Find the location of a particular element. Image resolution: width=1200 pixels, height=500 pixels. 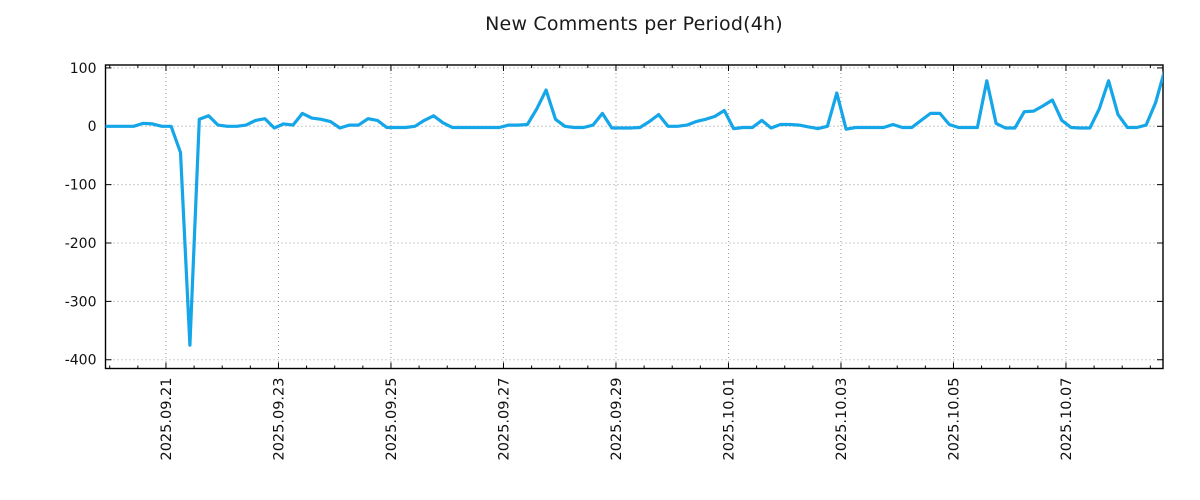

x-tick-label: 2025.09.29 is located at coordinates (617, 419).